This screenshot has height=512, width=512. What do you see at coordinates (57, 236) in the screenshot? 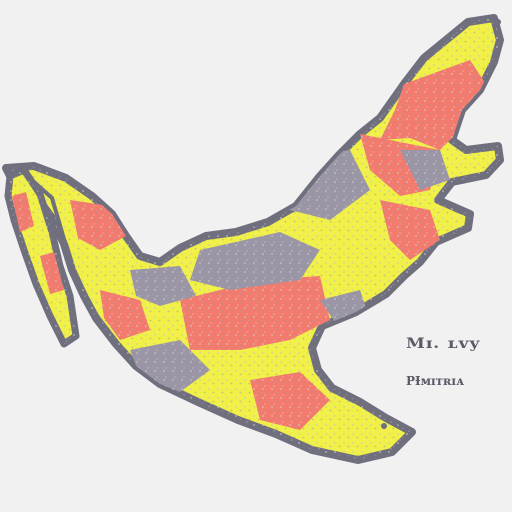
I see `gulf-of-california` at bounding box center [57, 236].